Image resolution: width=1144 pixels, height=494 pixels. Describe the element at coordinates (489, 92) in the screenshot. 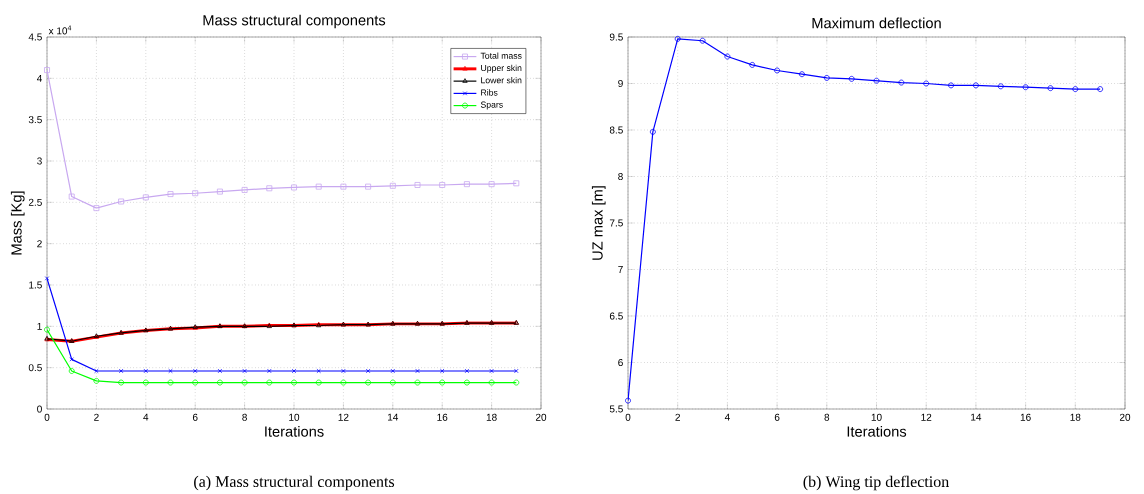

I see `legend-label: Ribs` at that location.